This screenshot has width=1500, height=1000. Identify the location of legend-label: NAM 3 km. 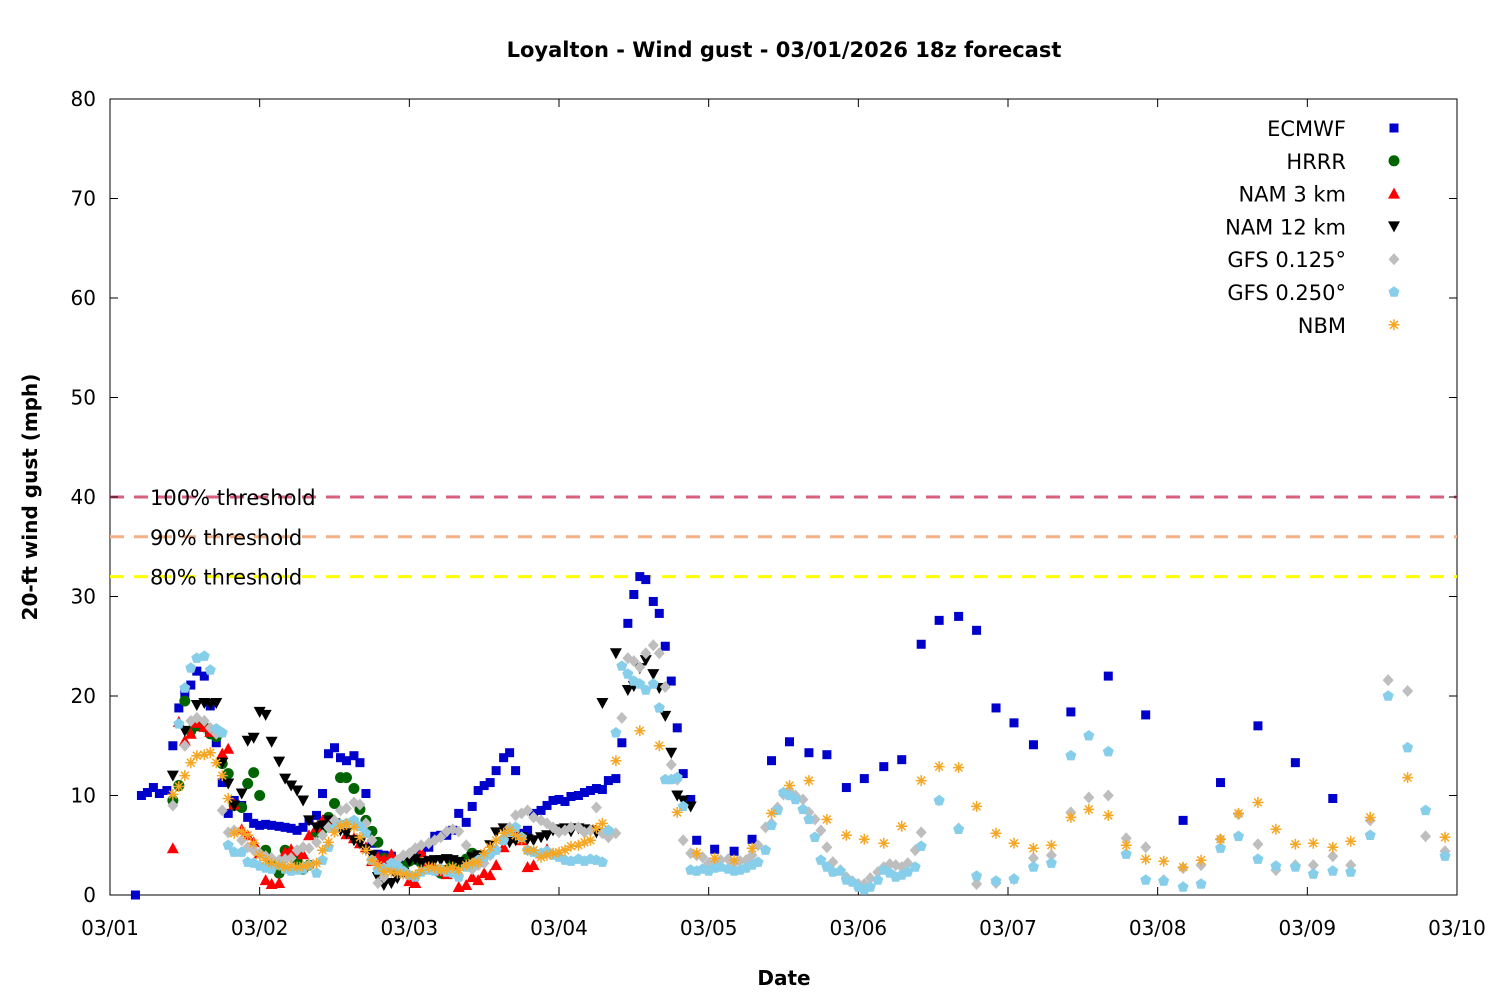
(1292, 195).